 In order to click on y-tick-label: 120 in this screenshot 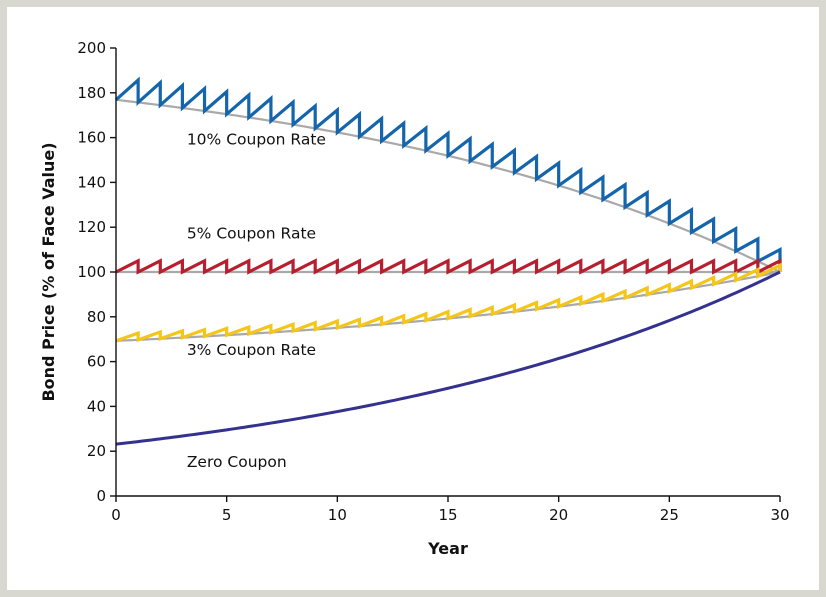, I will do `click(91, 227)`.